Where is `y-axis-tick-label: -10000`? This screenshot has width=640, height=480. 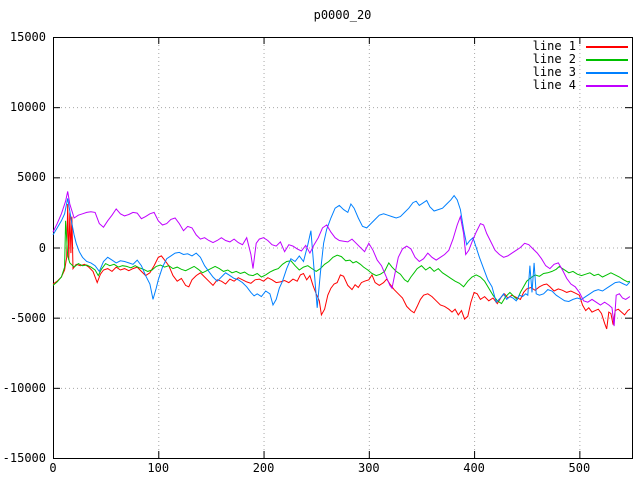
y-axis-tick-label: -10000 is located at coordinates (24, 387).